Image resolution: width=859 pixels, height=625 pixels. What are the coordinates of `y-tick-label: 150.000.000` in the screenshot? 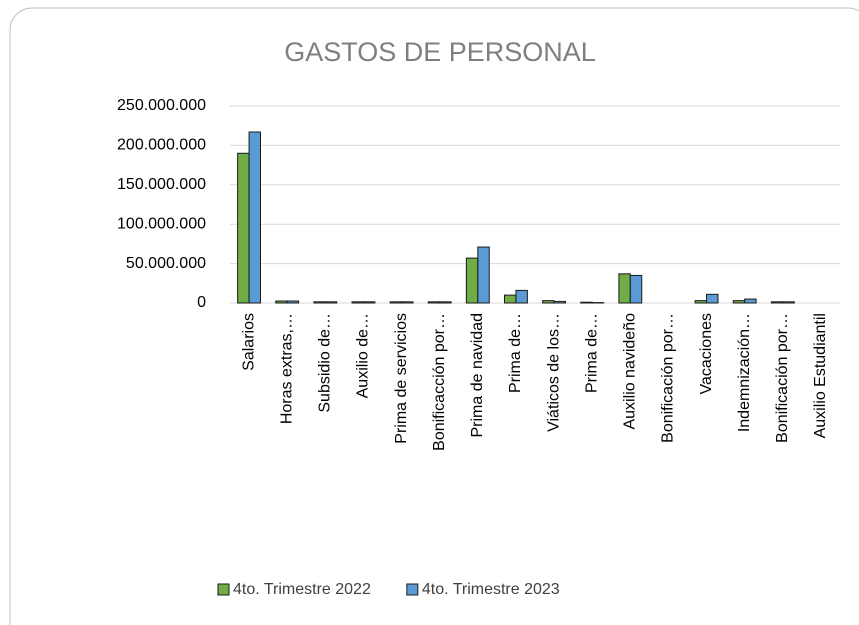 It's located at (161, 184).